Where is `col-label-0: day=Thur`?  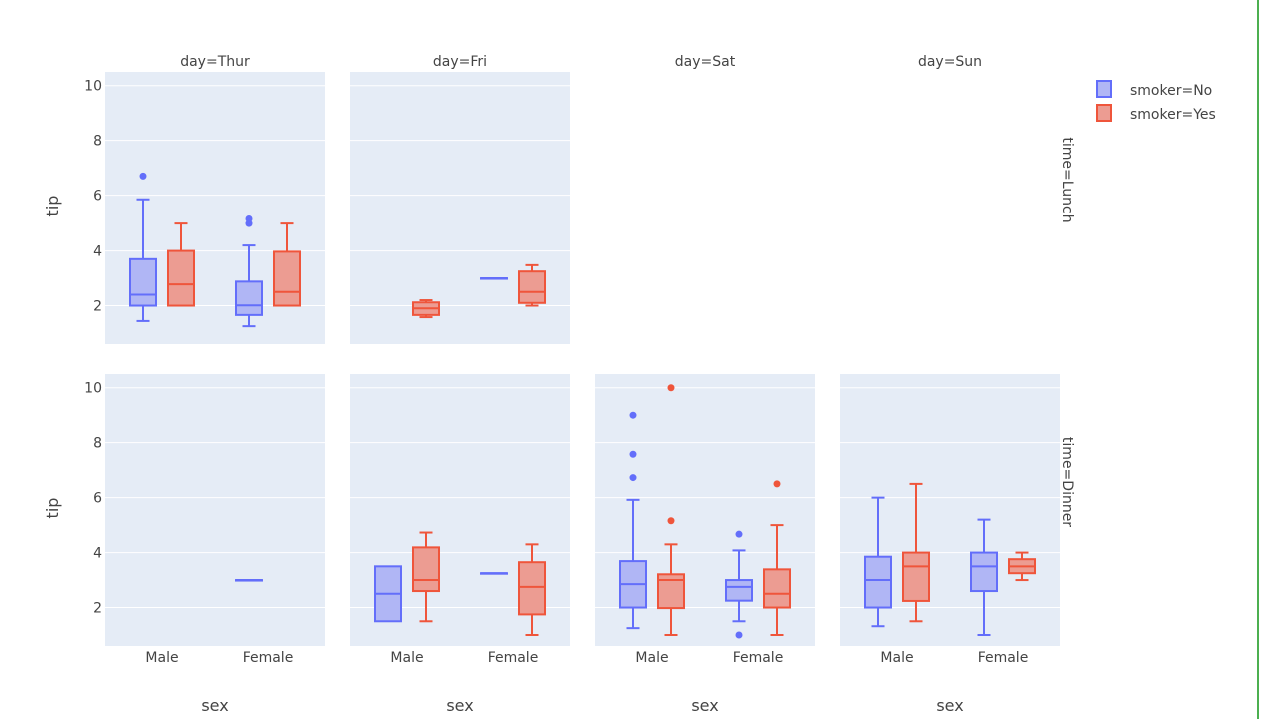 col-label-0: day=Thur is located at coordinates (215, 62).